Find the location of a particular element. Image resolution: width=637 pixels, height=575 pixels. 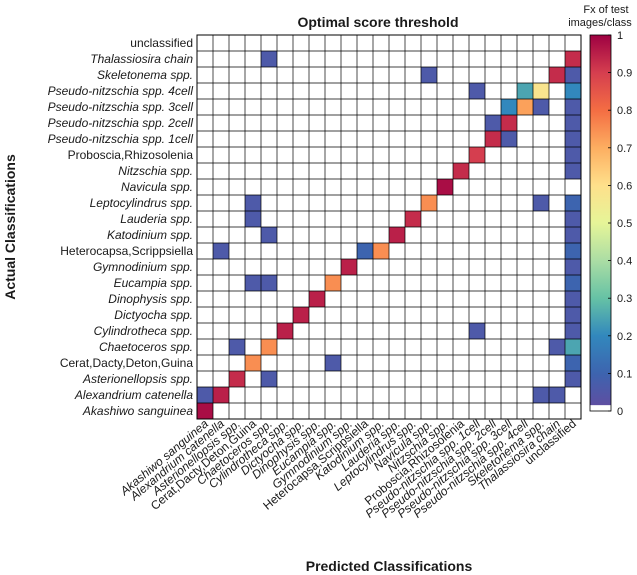

y-tick-label: Navicula spp. is located at coordinates (157, 187).